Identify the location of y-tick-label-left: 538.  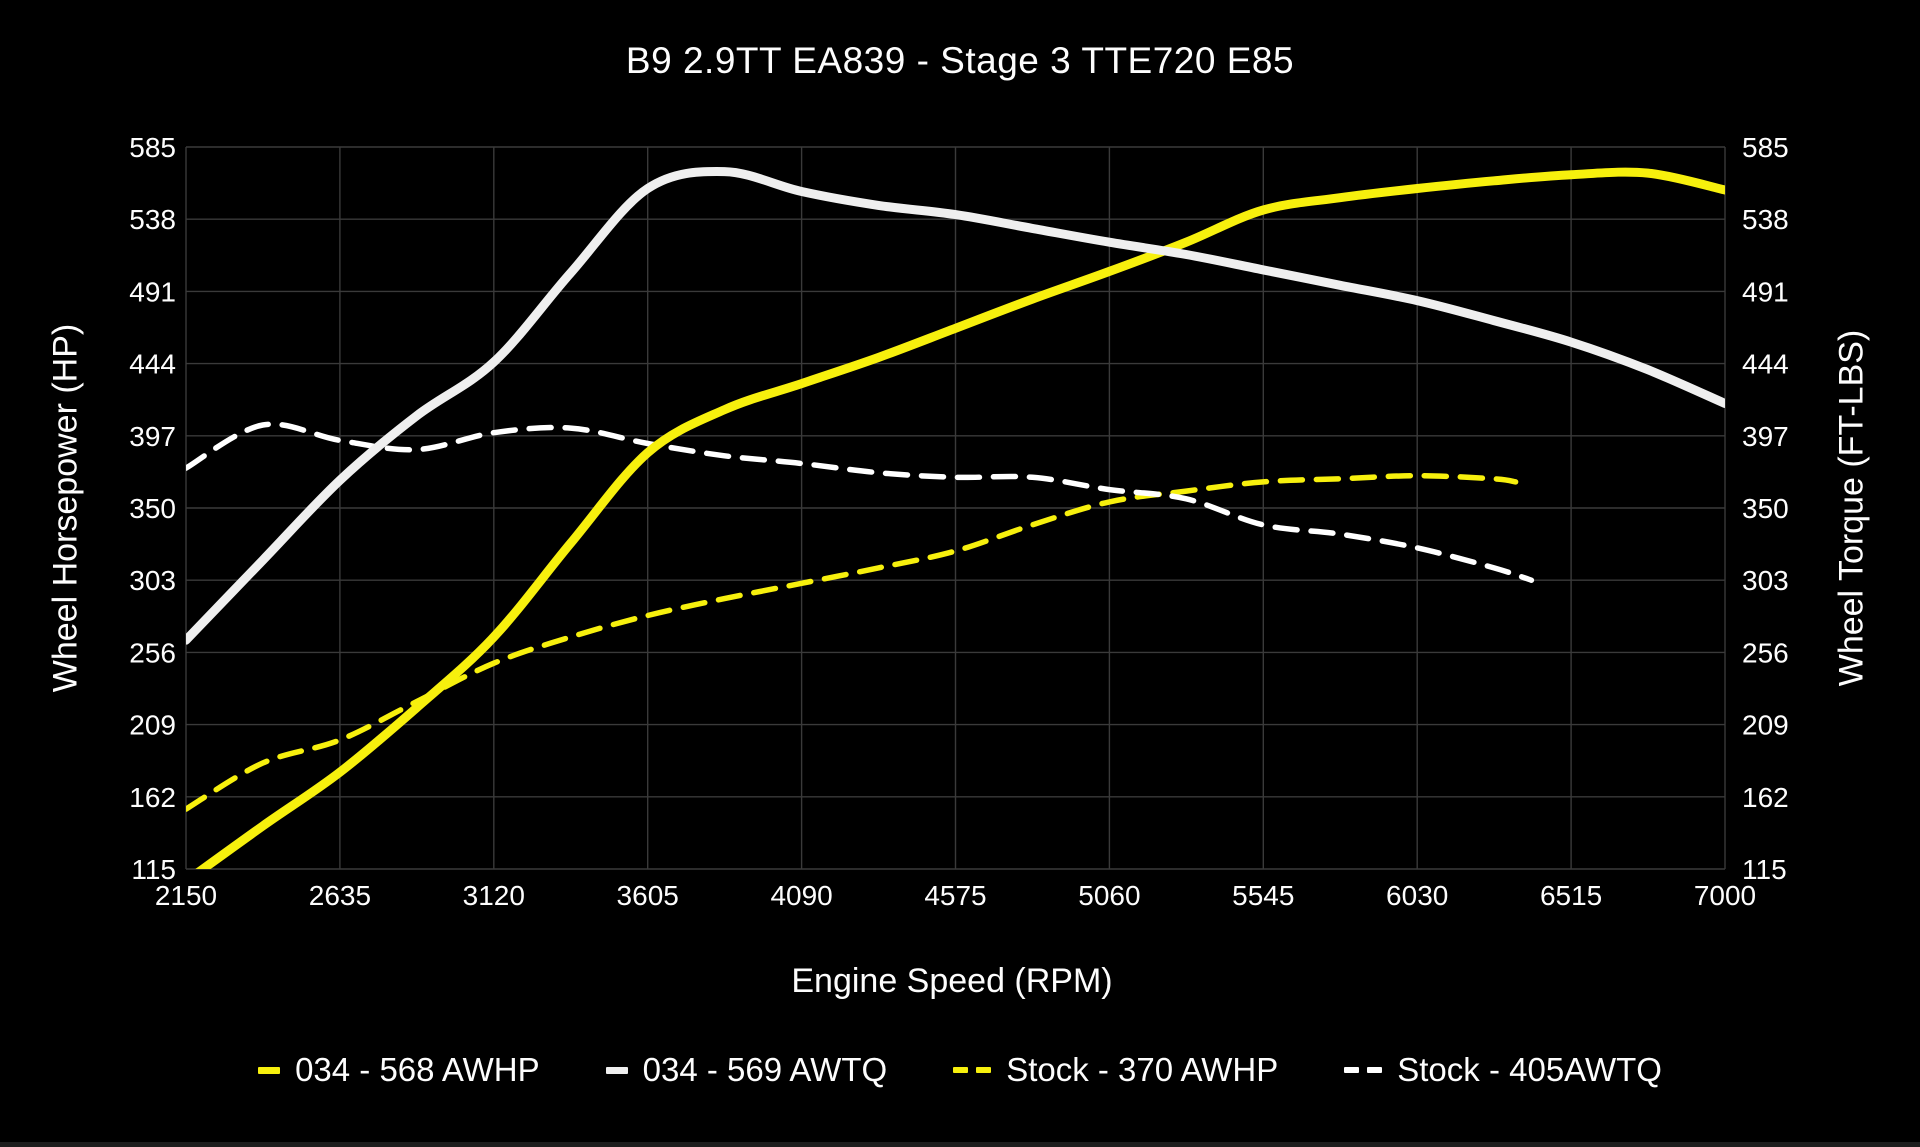
(152, 219).